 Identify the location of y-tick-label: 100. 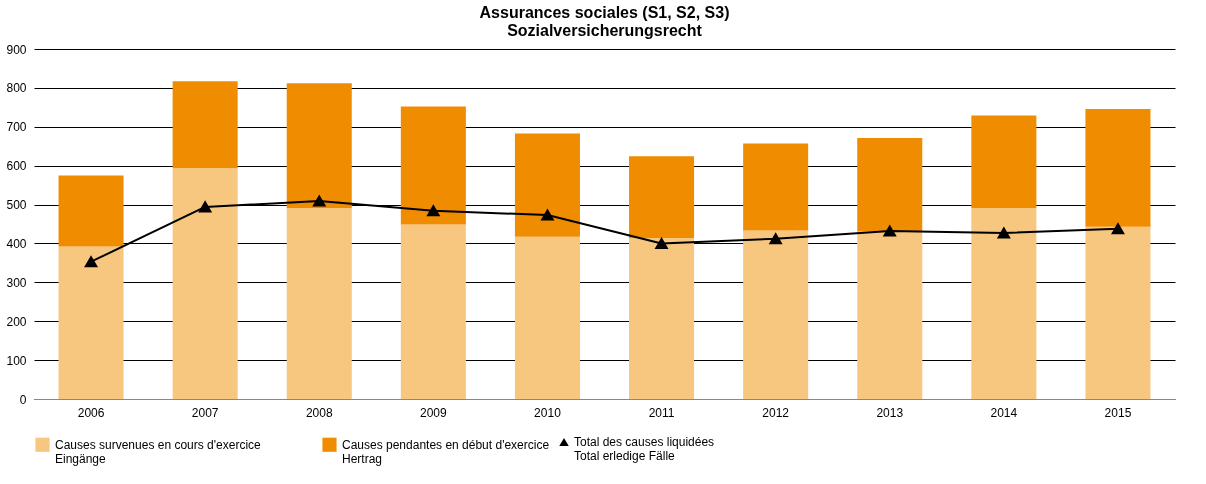
(16, 360).